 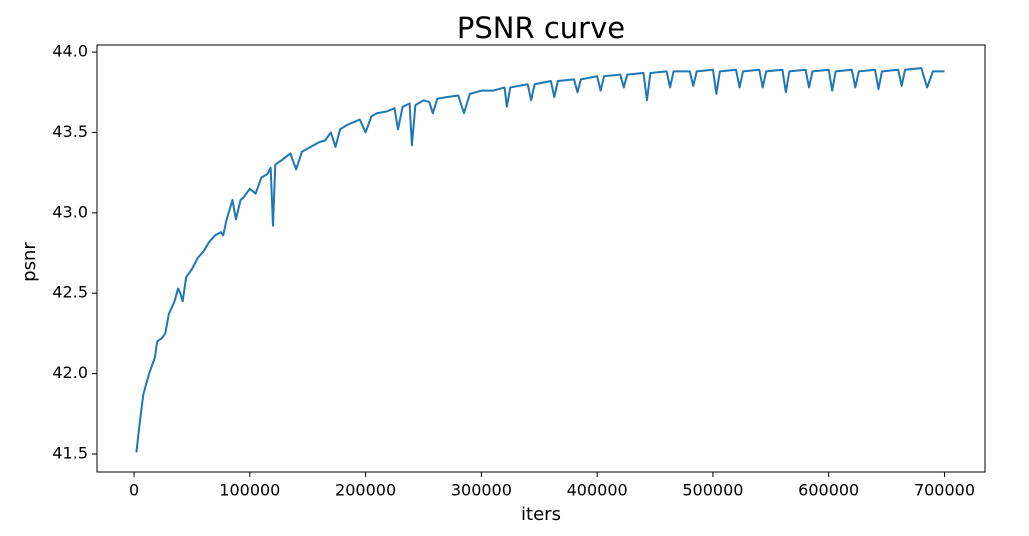 What do you see at coordinates (541, 28) in the screenshot?
I see `chart-title: PSNR curve` at bounding box center [541, 28].